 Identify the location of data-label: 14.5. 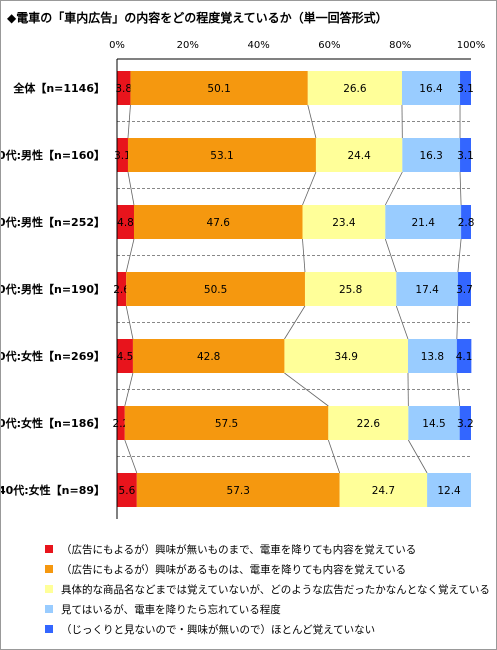
(433, 424).